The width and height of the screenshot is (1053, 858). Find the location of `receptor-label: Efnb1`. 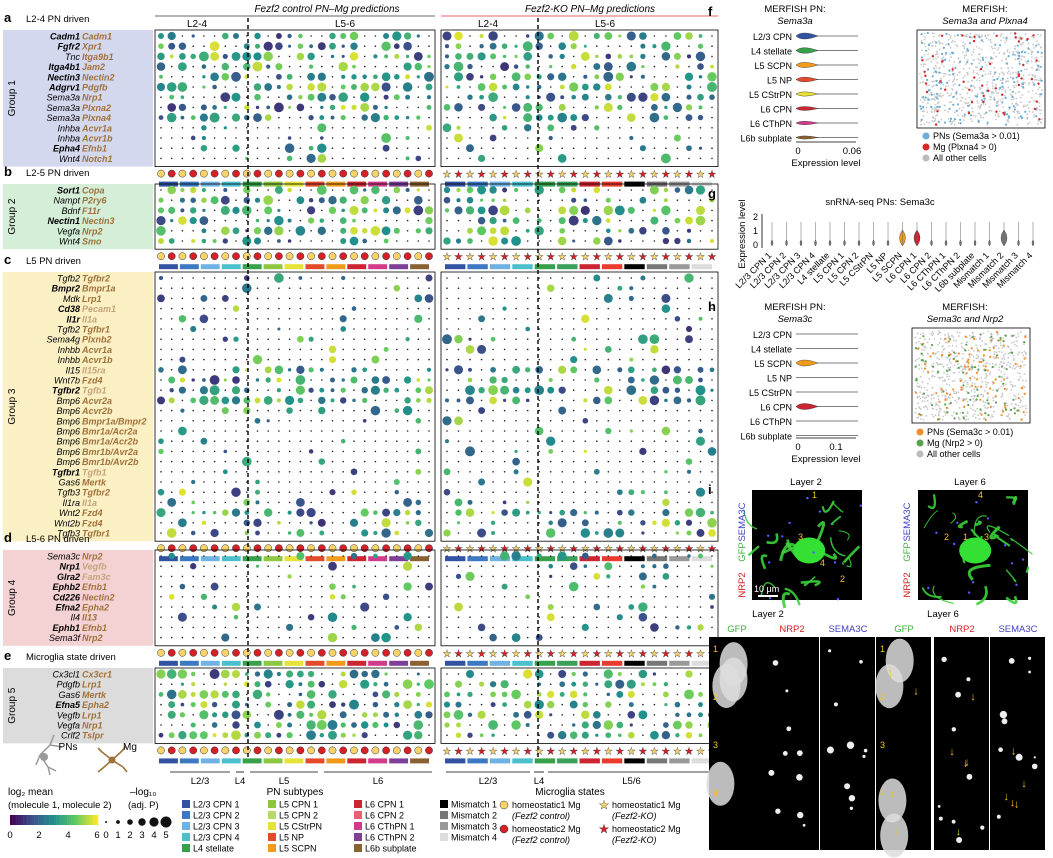

receptor-label: Efnb1 is located at coordinates (94, 628).